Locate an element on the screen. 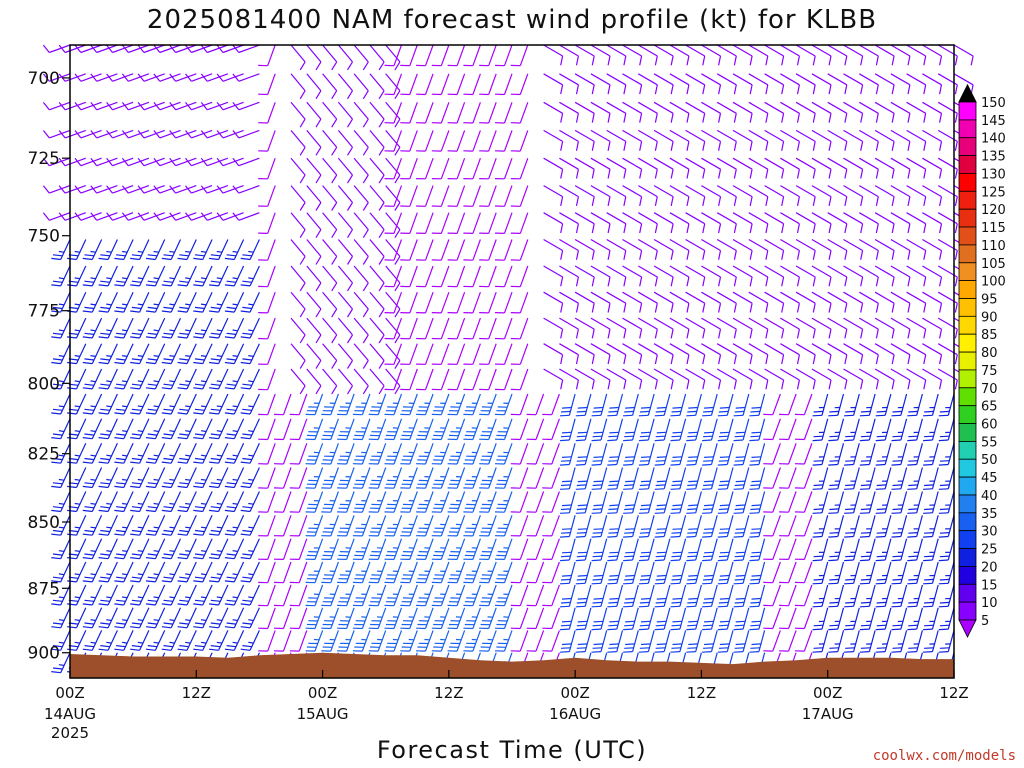 The image size is (1024, 768). colorbar-label: 20 is located at coordinates (989, 567).